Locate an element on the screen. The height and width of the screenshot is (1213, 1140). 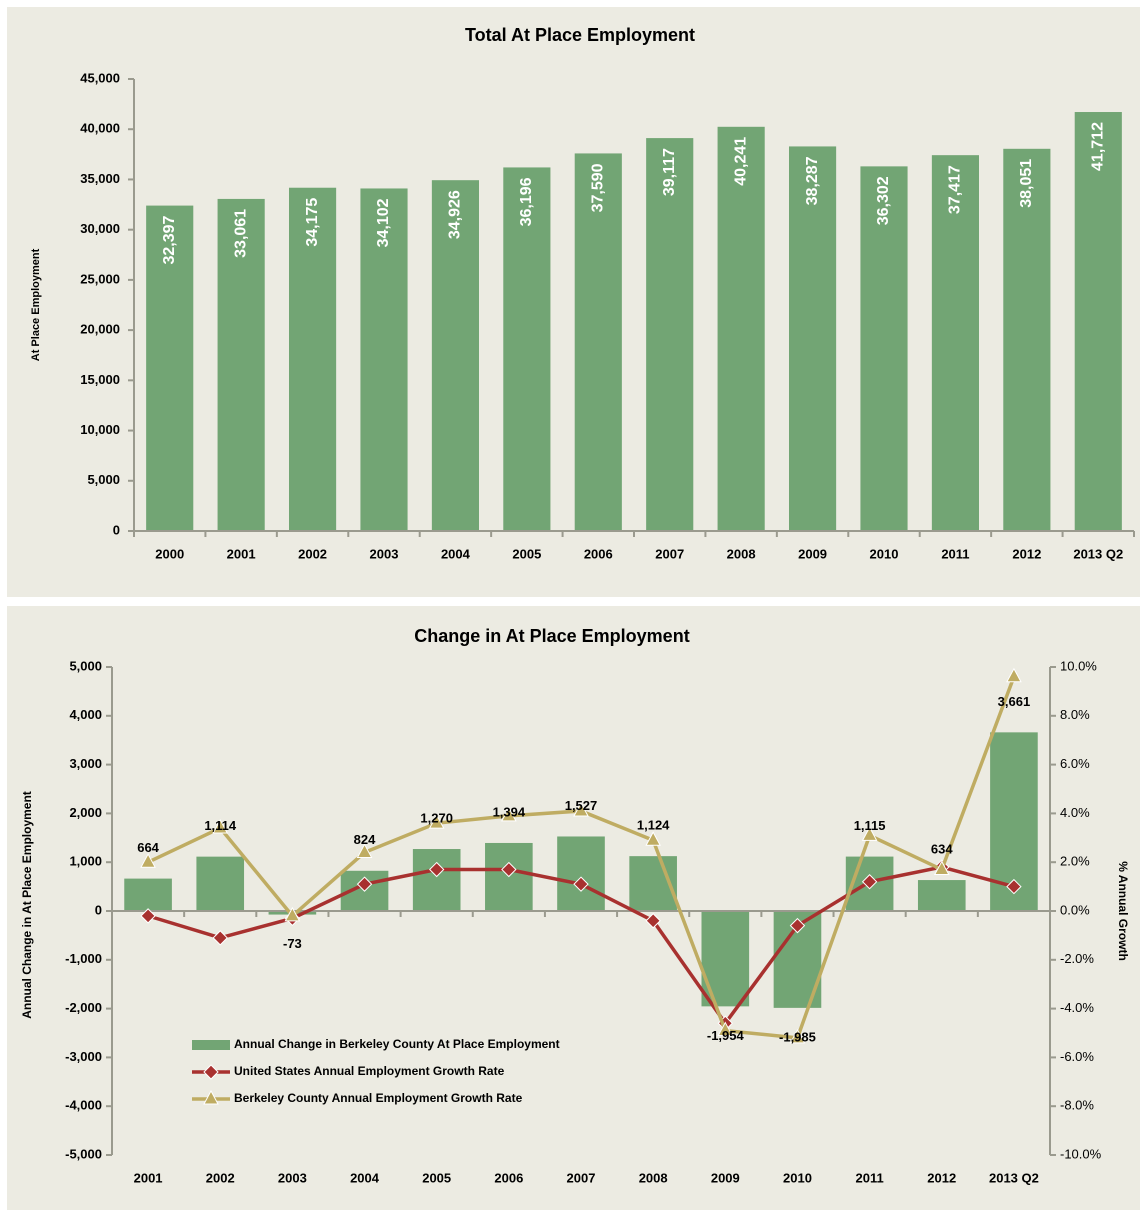
bar-value-label: 1,394 is located at coordinates (509, 811).